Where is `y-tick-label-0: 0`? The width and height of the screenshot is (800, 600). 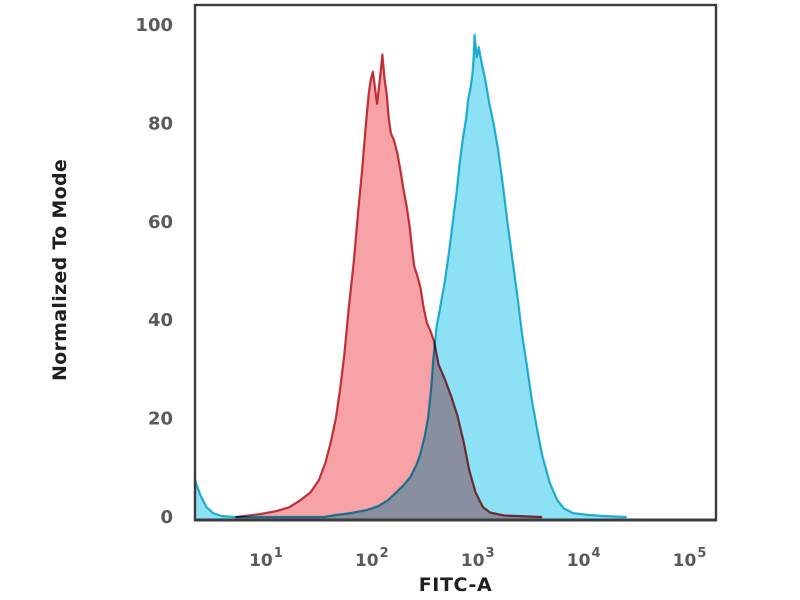 y-tick-label-0: 0 is located at coordinates (166, 517).